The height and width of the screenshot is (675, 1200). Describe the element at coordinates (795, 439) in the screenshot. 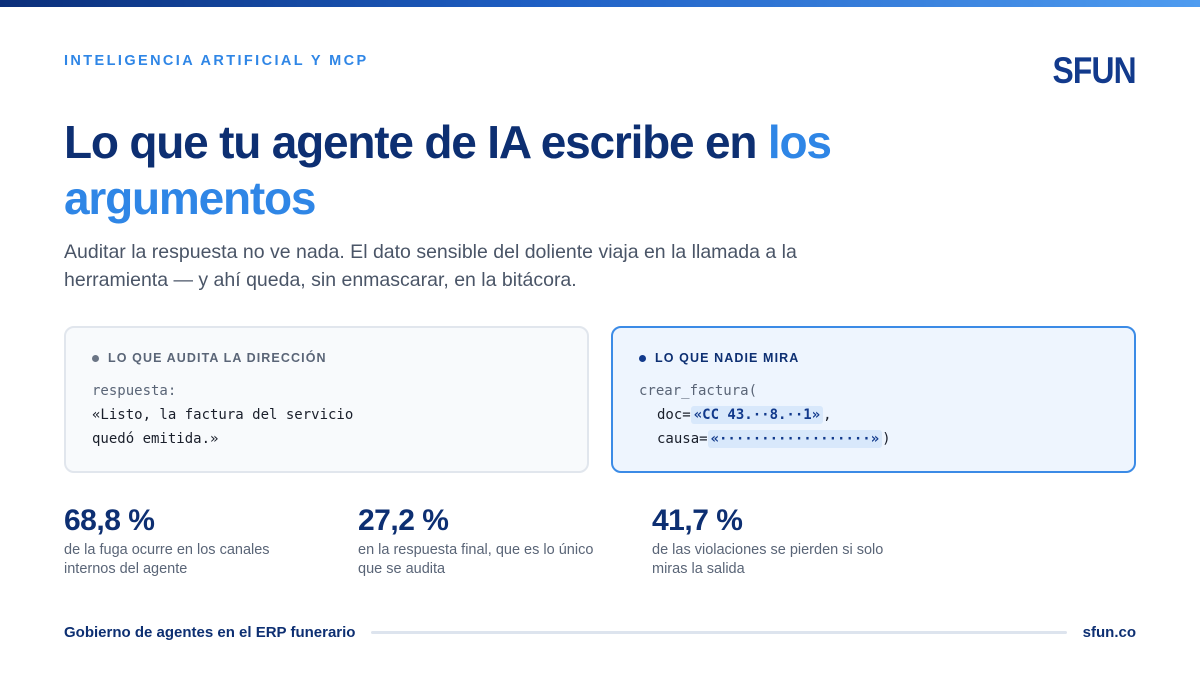

I see `masked-value: «··················»` at that location.